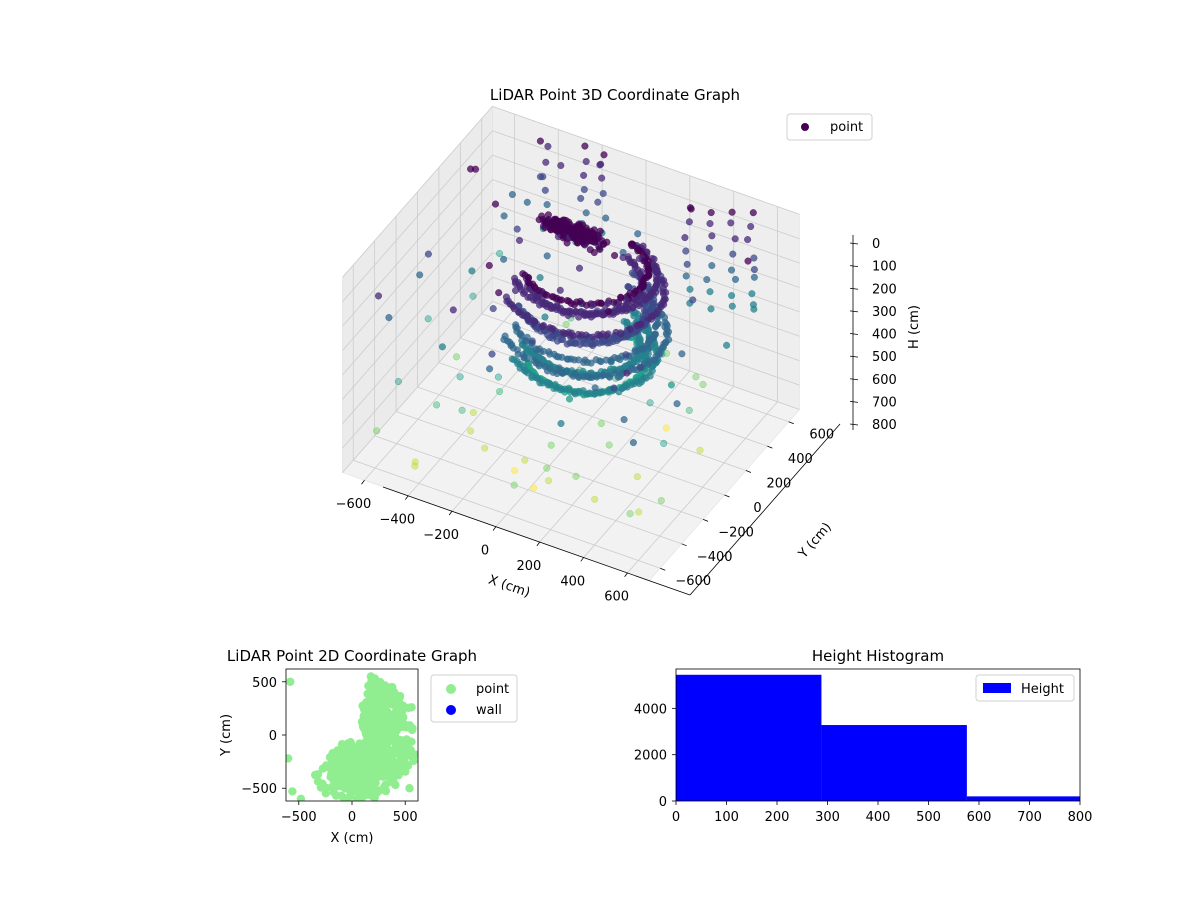 This screenshot has height=900, width=1200. Describe the element at coordinates (451, 689) in the screenshot. I see `legend-2d-point-marker` at that location.